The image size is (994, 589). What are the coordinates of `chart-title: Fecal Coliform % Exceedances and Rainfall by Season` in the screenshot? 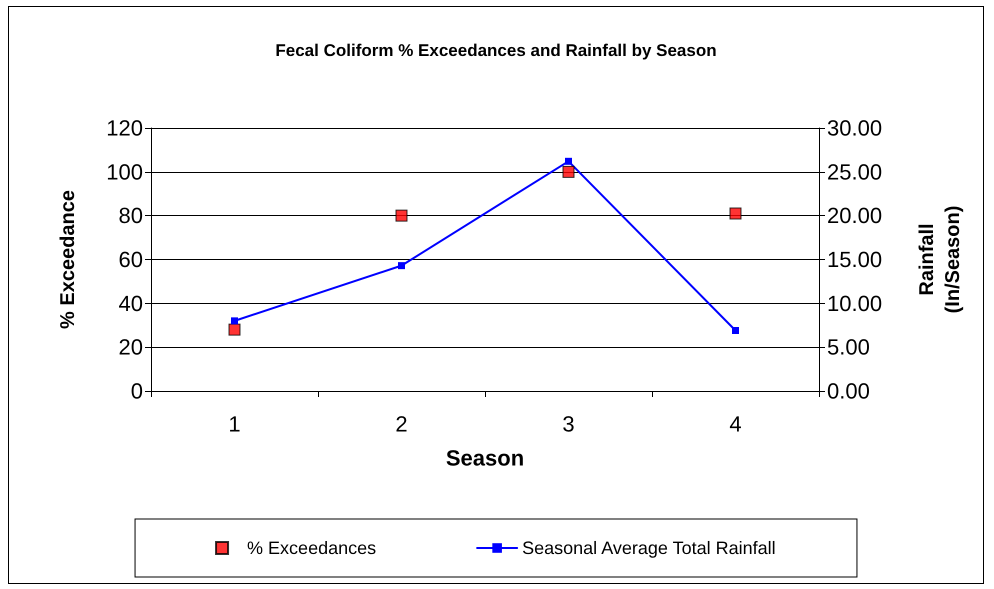 It's located at (496, 50).